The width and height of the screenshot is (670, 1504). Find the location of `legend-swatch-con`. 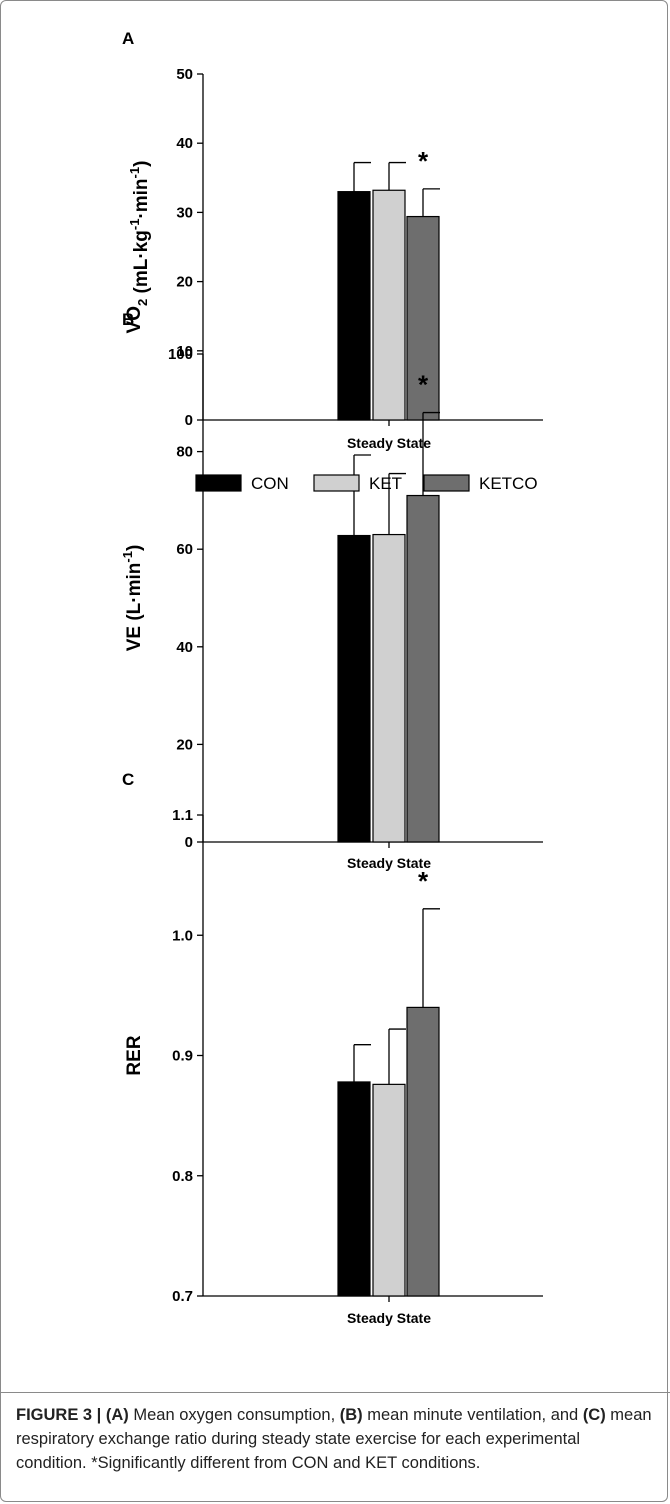

legend-swatch-con is located at coordinates (218, 483).